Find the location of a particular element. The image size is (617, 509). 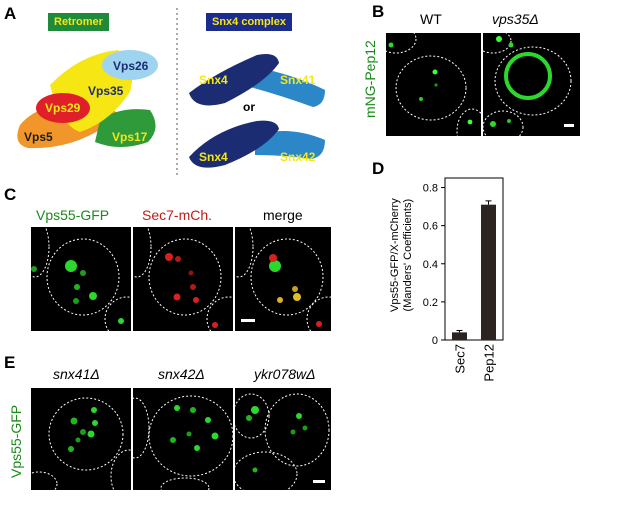

y-tick-label-2: 0.4 is located at coordinates (430, 265).